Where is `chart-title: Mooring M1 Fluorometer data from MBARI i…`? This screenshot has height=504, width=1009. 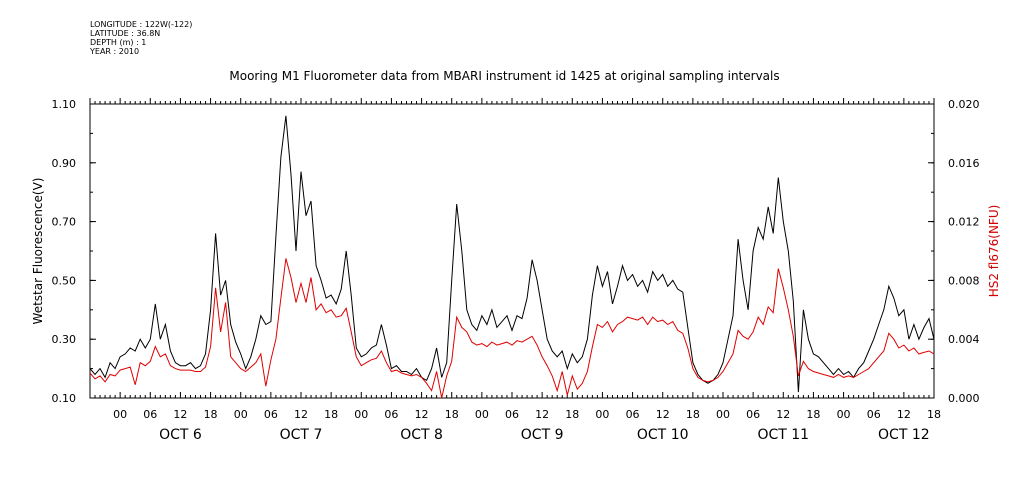 chart-title: Mooring M1 Fluorometer data from MBARI i… is located at coordinates (504, 76).